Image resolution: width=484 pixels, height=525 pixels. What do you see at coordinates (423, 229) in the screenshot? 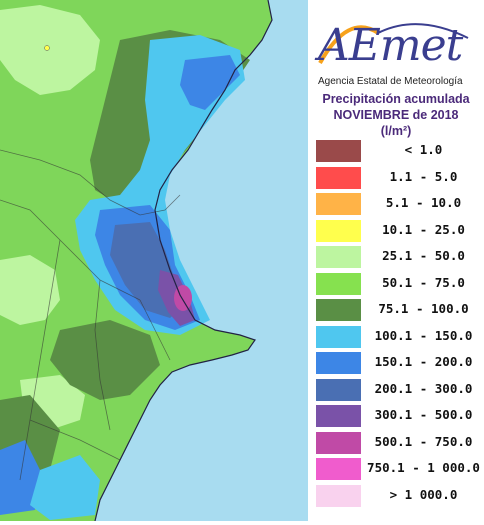
I see `legend-label: 10.1 - 25.0` at bounding box center [423, 229].